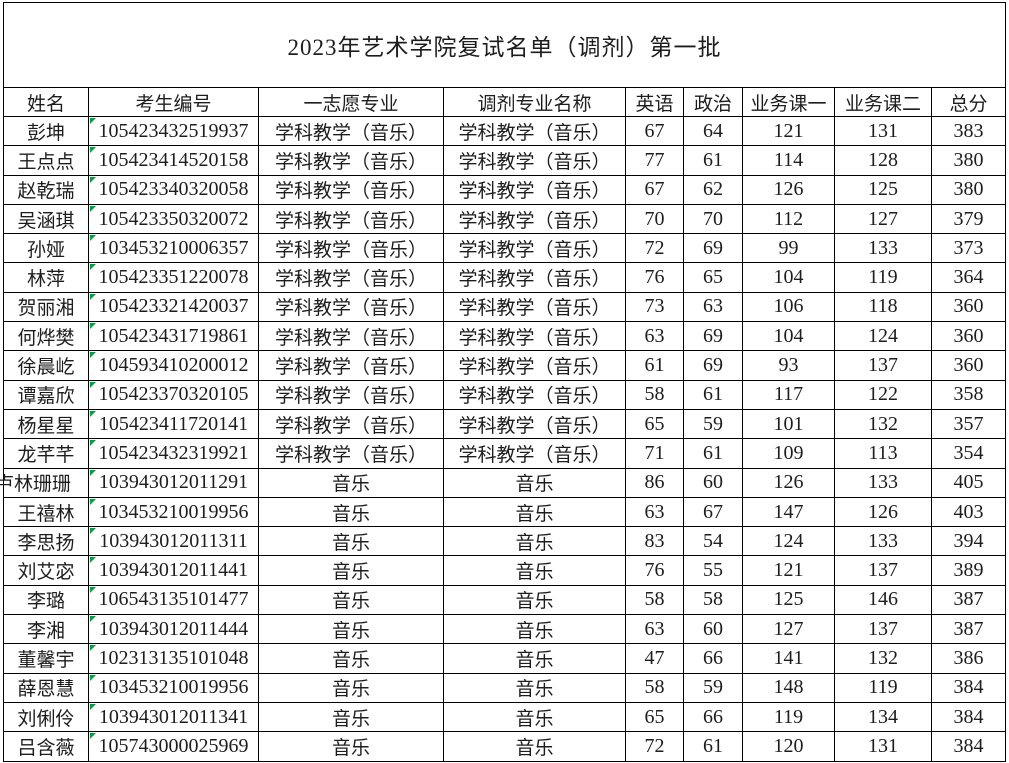 Image resolution: width=1009 pixels, height=763 pixels. What do you see at coordinates (173, 629) in the screenshot?
I see `cell-candidate-id: 103943012011444` at bounding box center [173, 629].